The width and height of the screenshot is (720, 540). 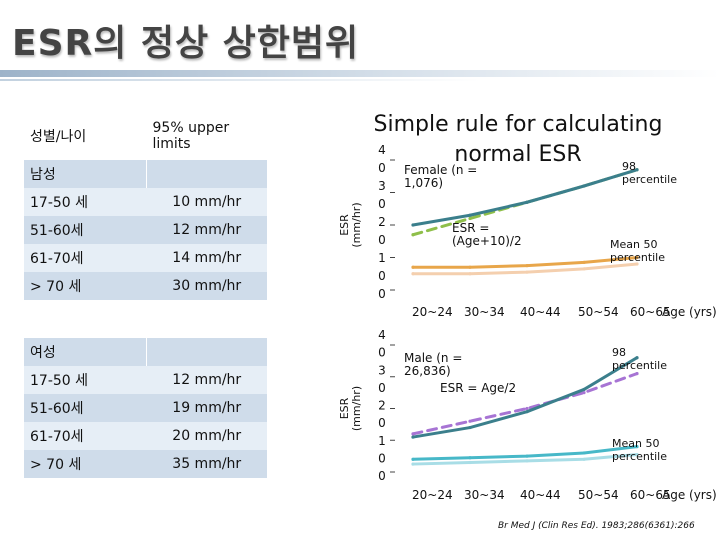 I want to click on chart1-xtick-label: 60~65, so click(x=650, y=312).